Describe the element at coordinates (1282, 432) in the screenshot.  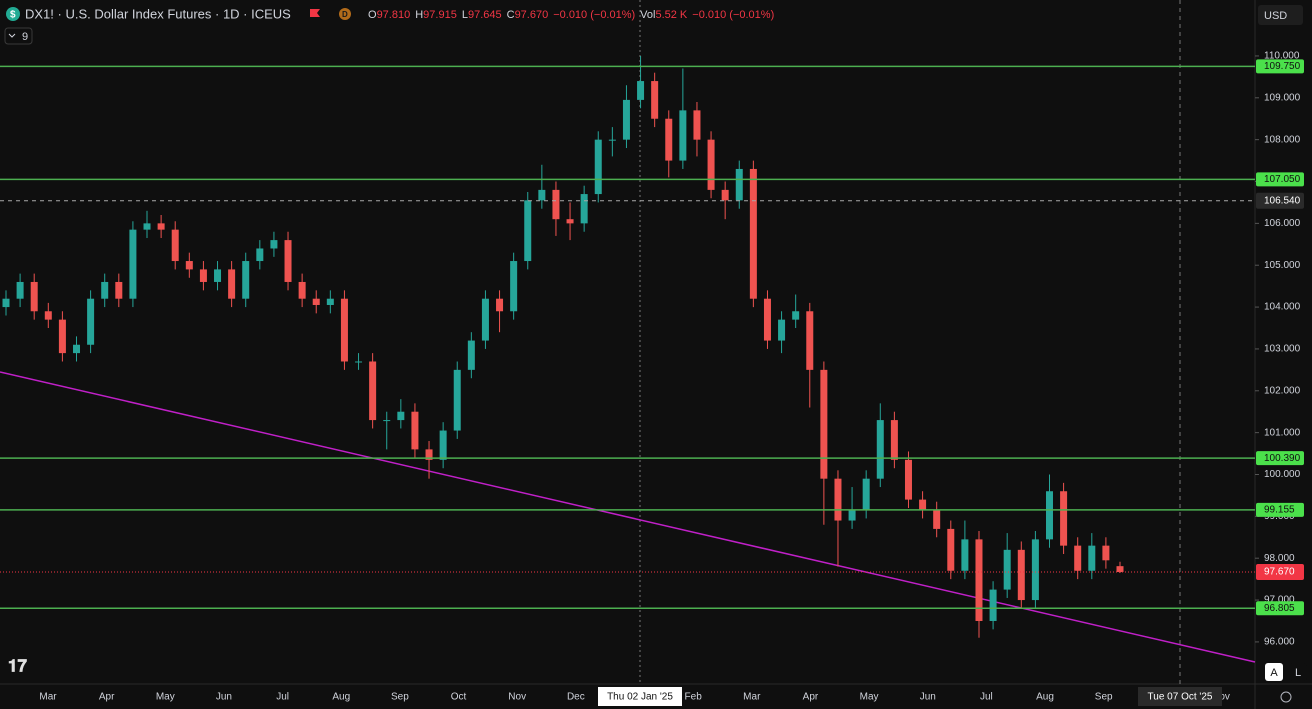
I see `y-tick-label: 101.000` at that location.